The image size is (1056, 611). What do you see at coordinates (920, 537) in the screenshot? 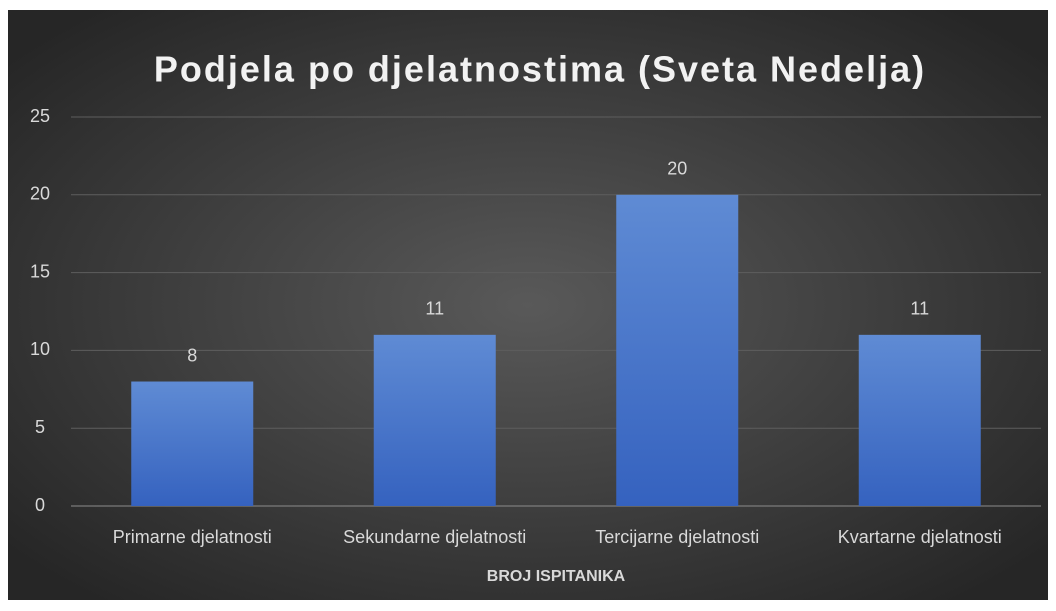
I see `x-tick-label: Kvartarne djelatnosti` at bounding box center [920, 537].